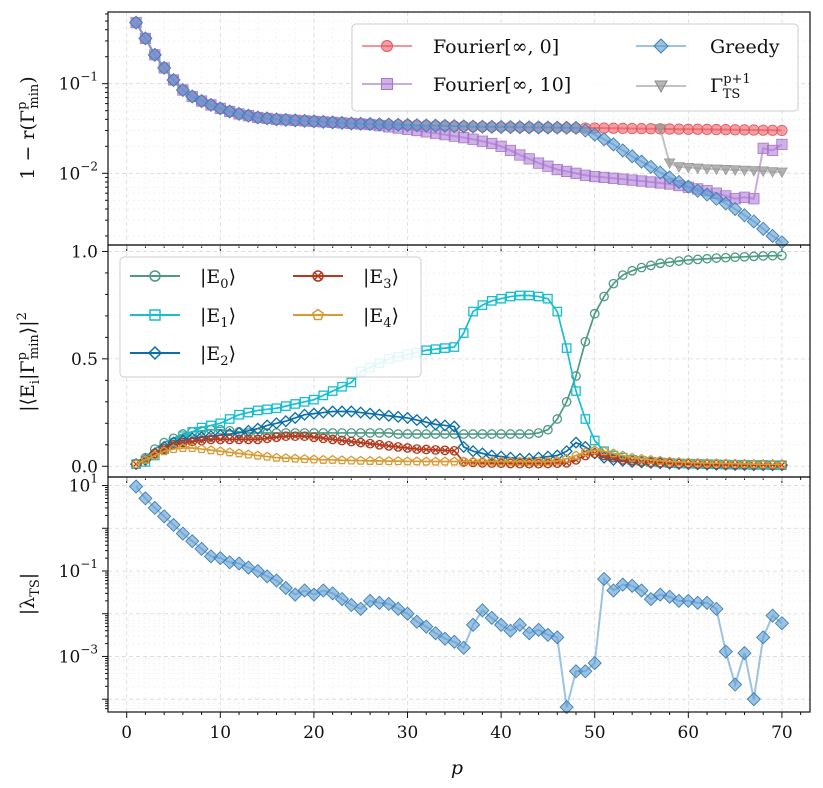  What do you see at coordinates (183, 356) in the screenshot?
I see `legend-entry-e2: |E2⟩` at bounding box center [183, 356].